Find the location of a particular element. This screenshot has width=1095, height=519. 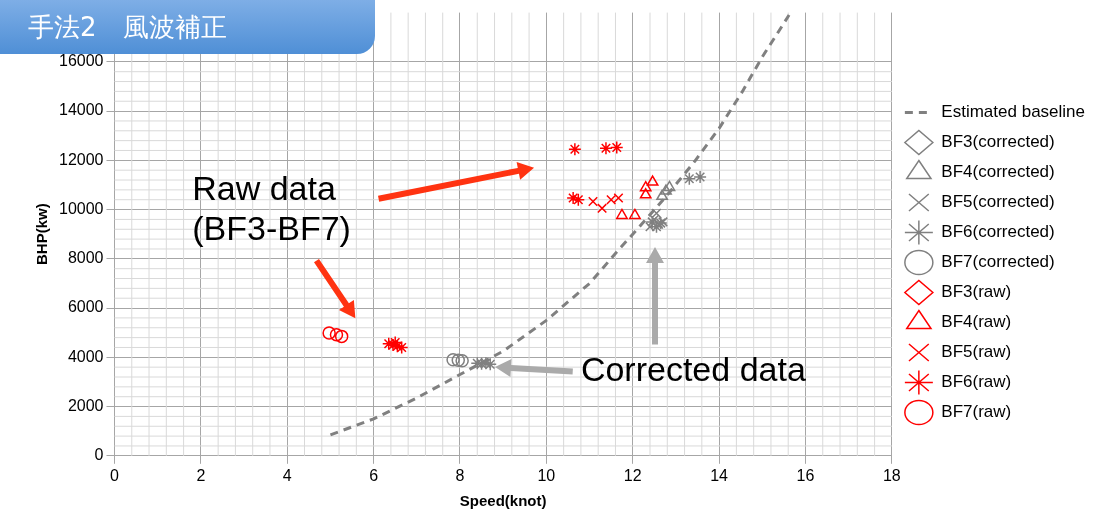

annotation: Corrected data is located at coordinates (693, 369).